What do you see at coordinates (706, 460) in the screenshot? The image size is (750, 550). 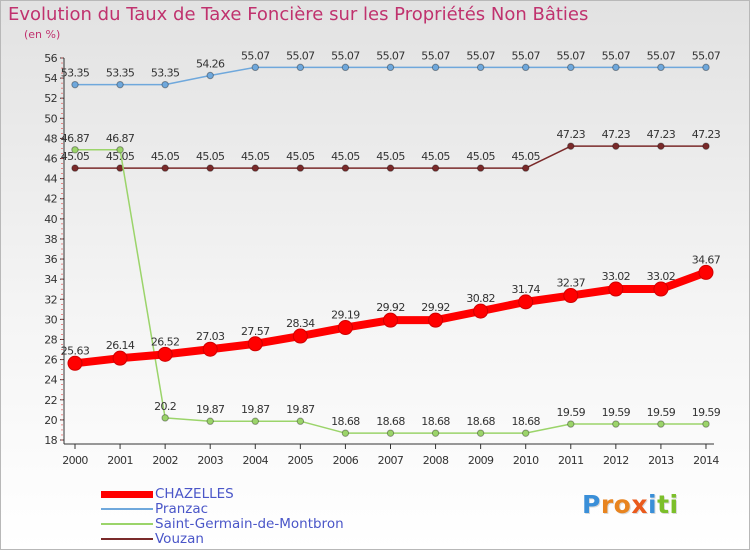 I see `x-tick-label: 2014` at bounding box center [706, 460].